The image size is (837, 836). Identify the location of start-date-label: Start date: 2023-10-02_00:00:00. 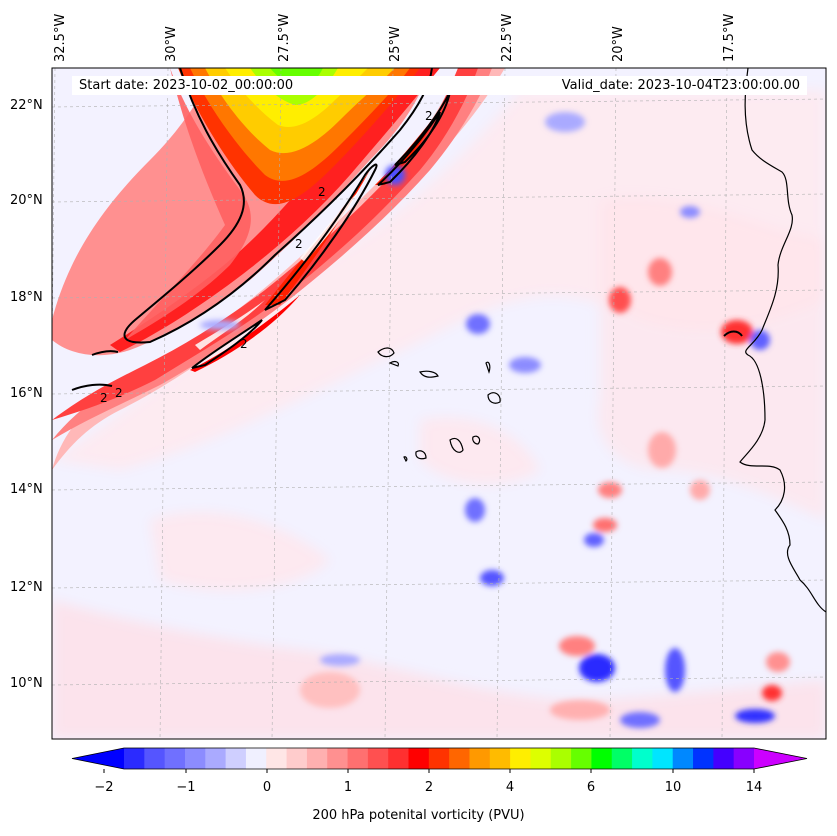
(186, 85).